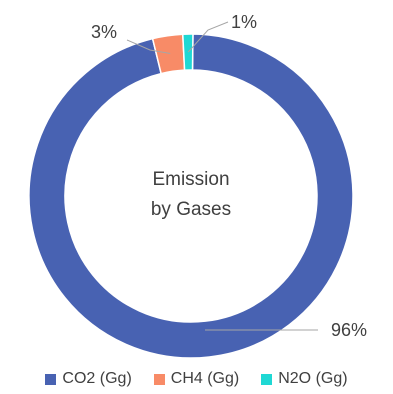 This screenshot has width=393, height=394. I want to click on data-label-ch4: 3%, so click(104, 32).